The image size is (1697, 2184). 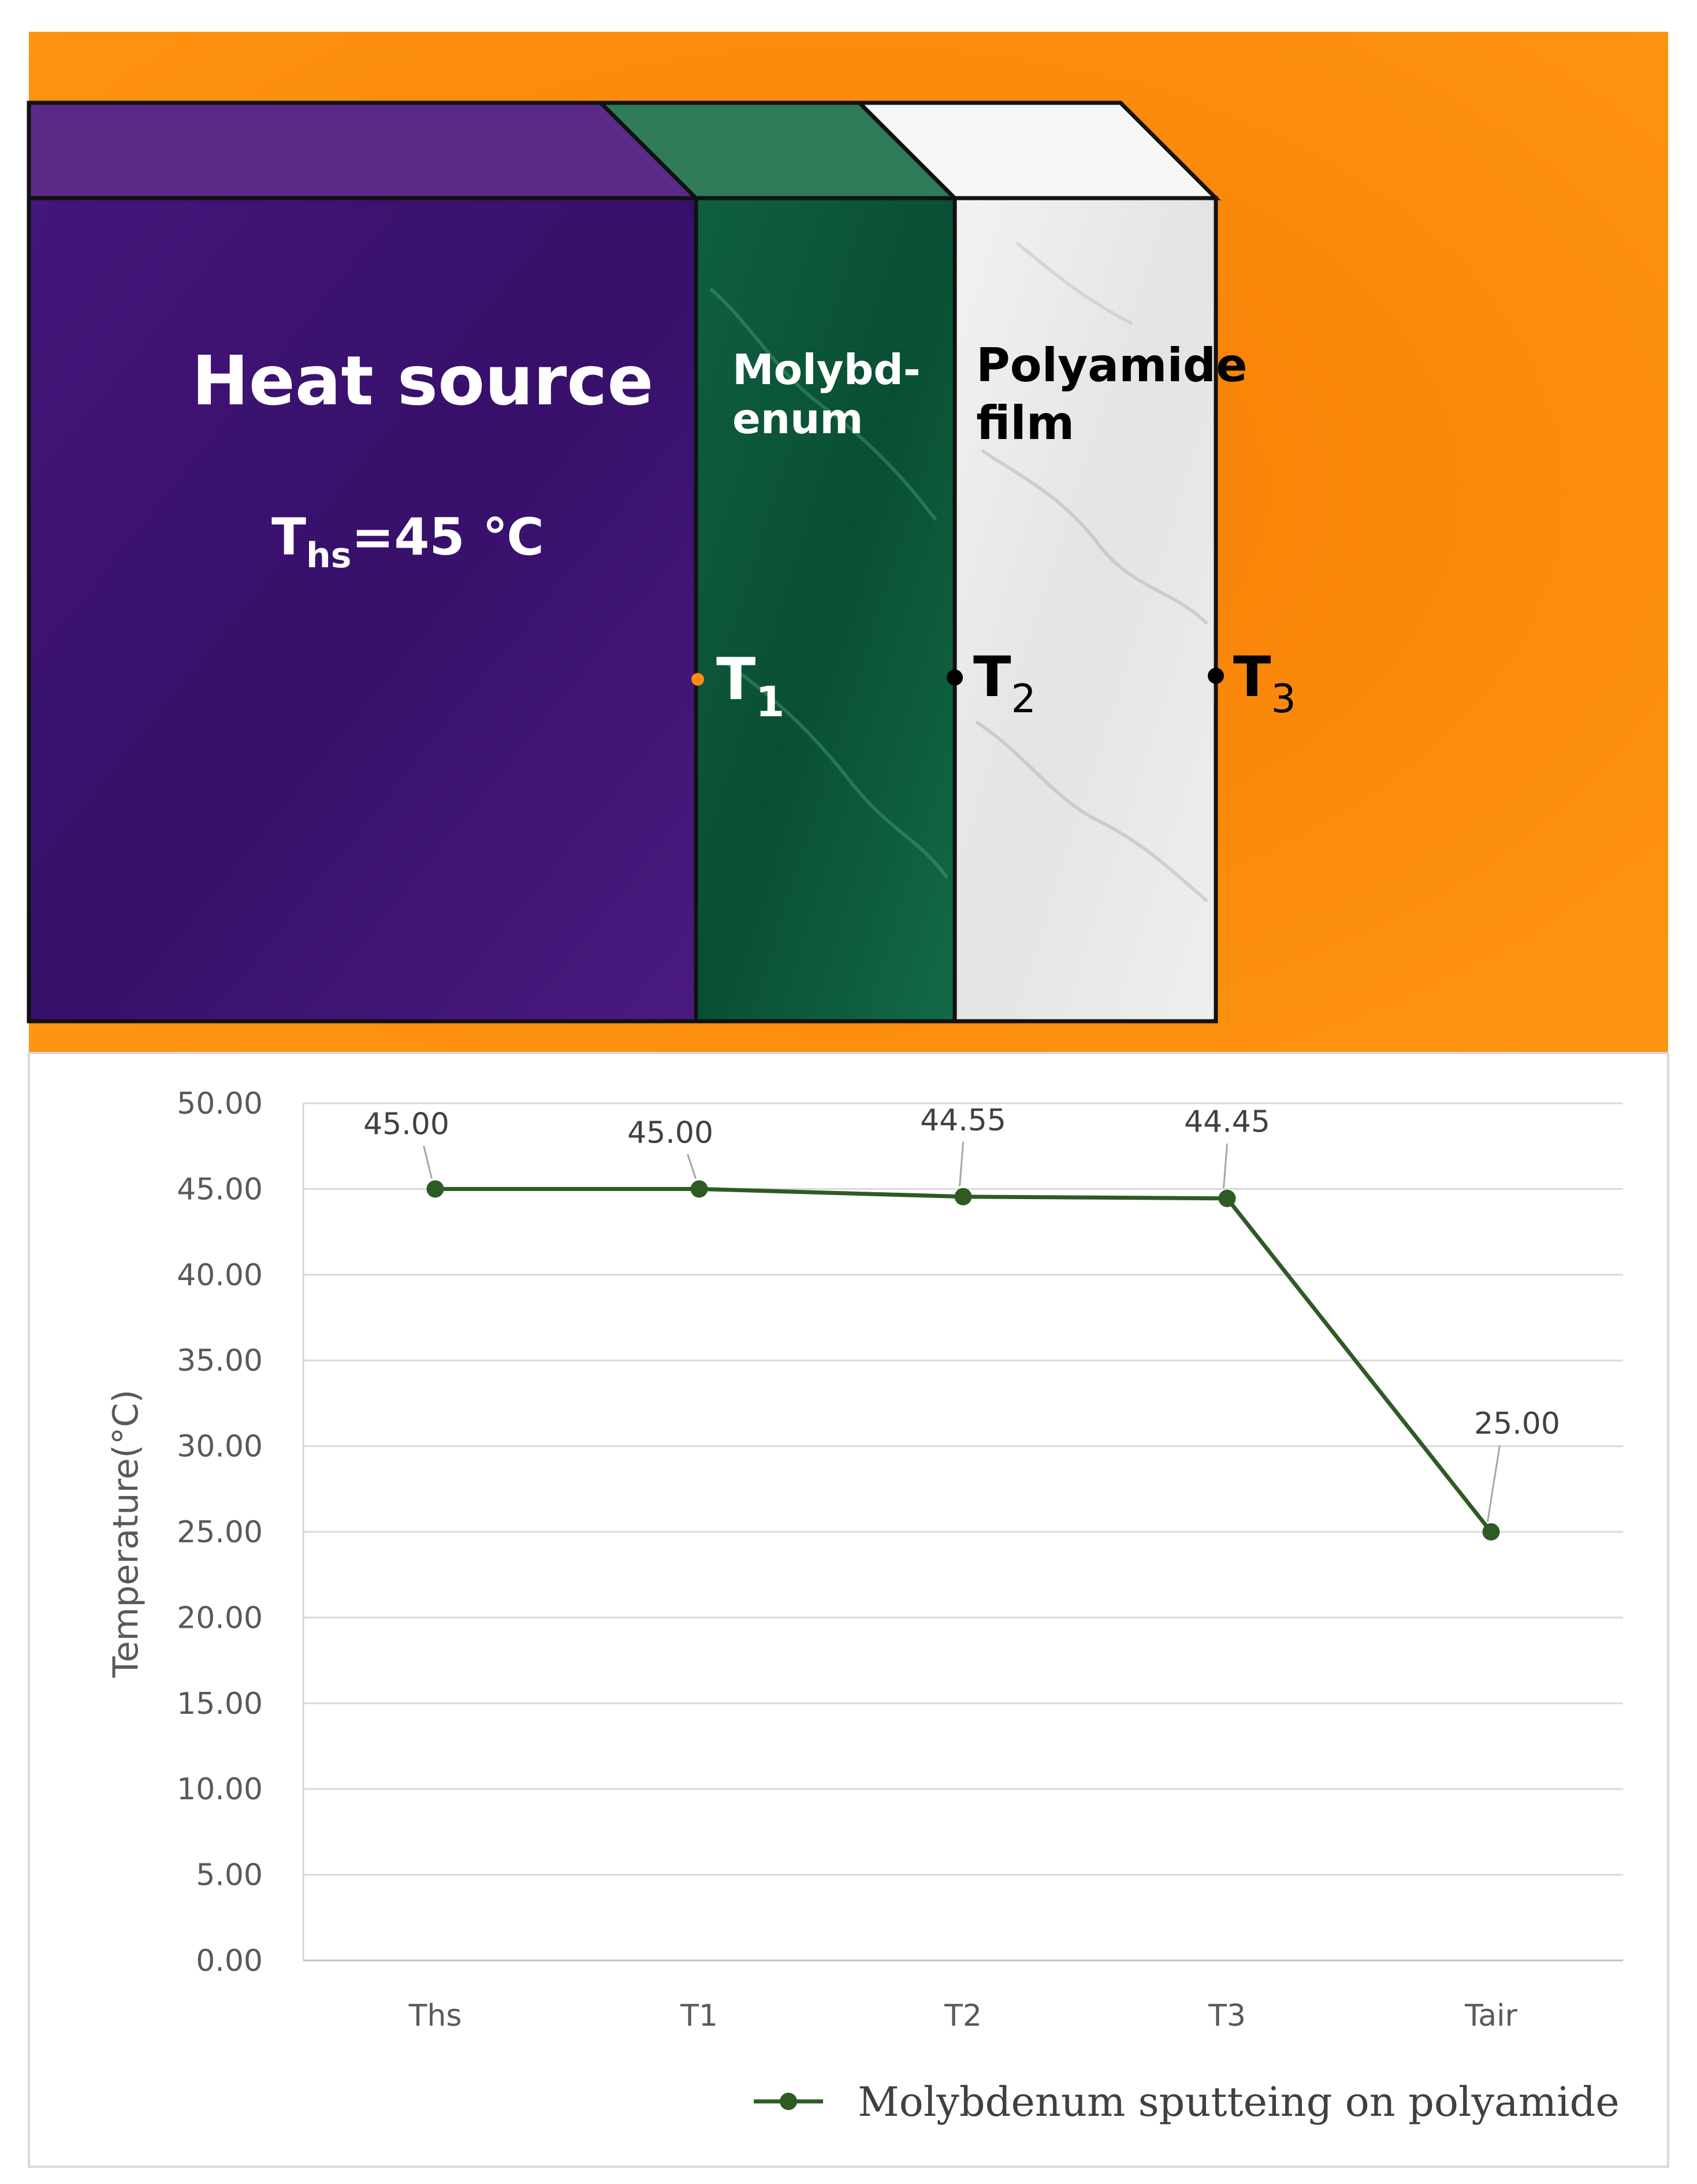 I want to click on y-tick-label: 35.00, so click(x=220, y=1361).